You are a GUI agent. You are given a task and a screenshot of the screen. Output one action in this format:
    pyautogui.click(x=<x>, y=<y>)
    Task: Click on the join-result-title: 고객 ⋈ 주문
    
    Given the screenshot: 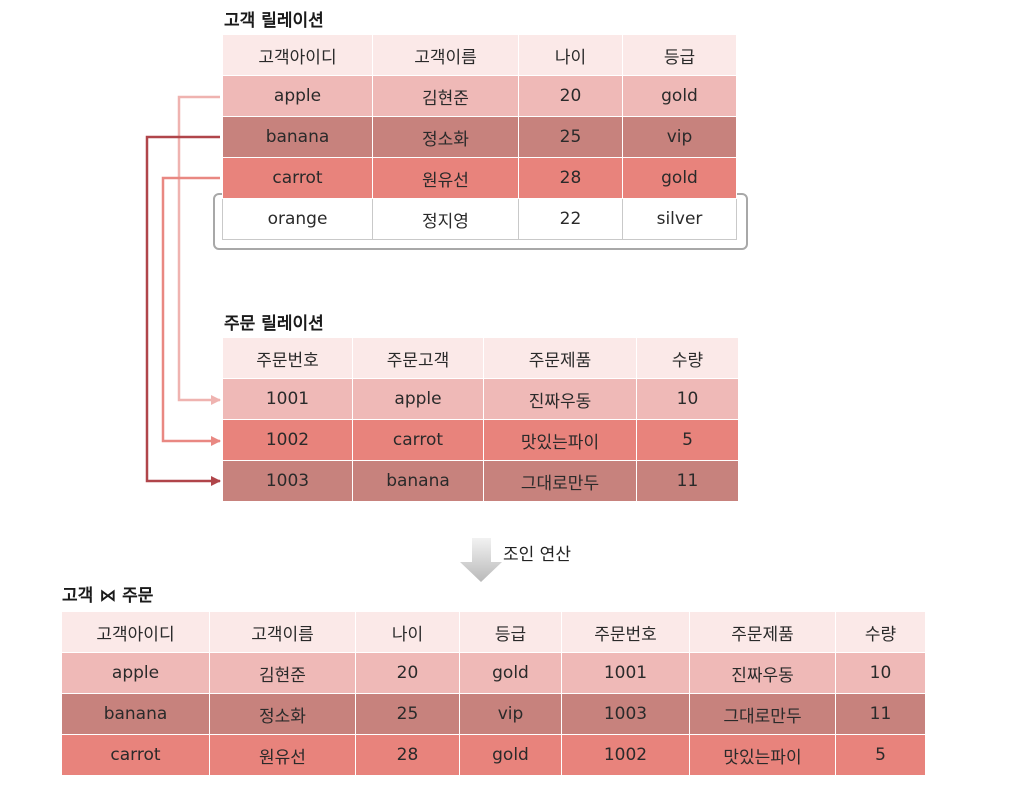 What is the action you would take?
    pyautogui.click(x=108, y=596)
    